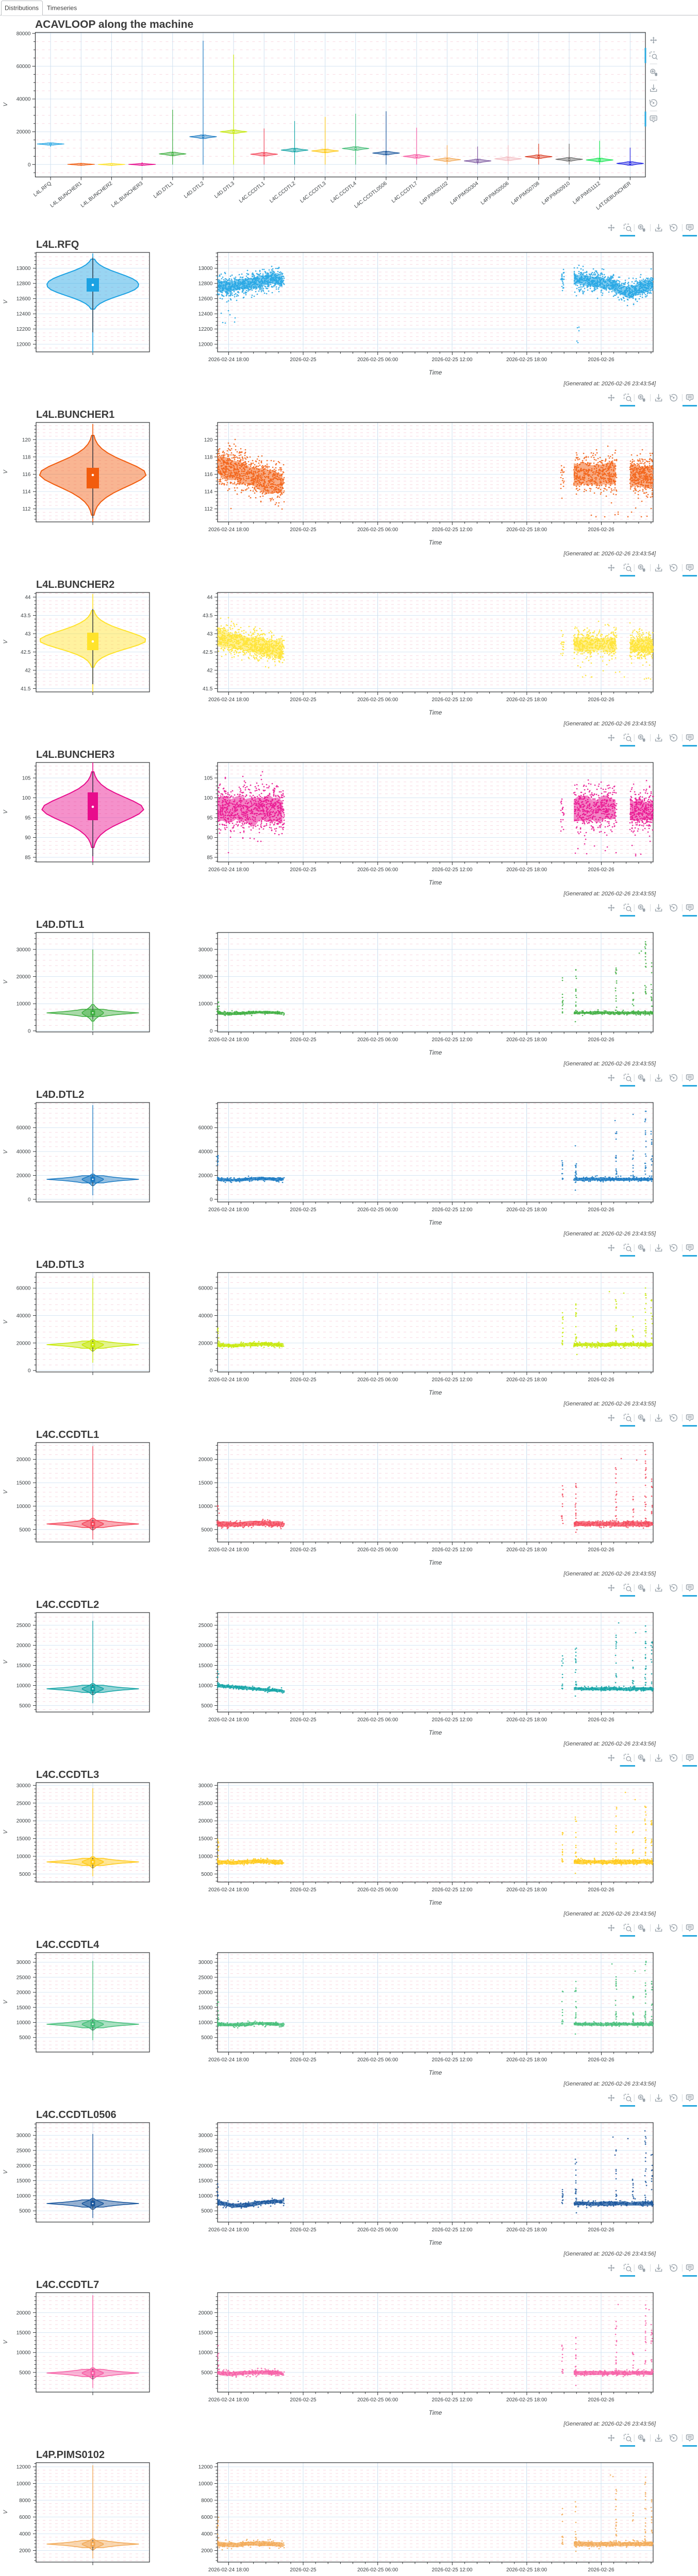 The height and width of the screenshot is (2576, 698). Describe the element at coordinates (28, 858) in the screenshot. I see `svg-text: 85` at that location.